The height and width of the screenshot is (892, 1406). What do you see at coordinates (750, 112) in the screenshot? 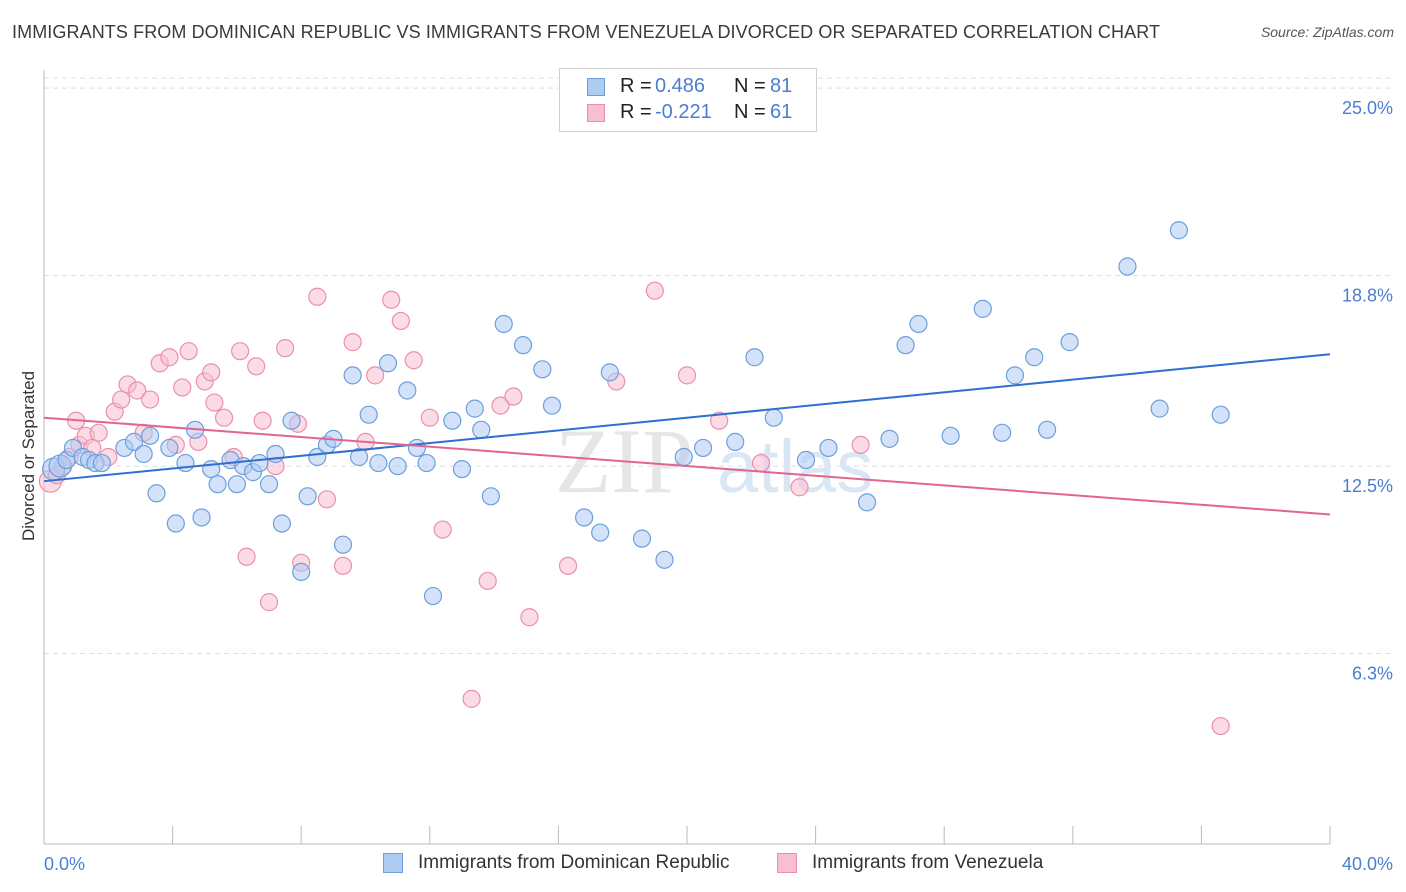
I see `legend-n-label: N =` at bounding box center [750, 112].